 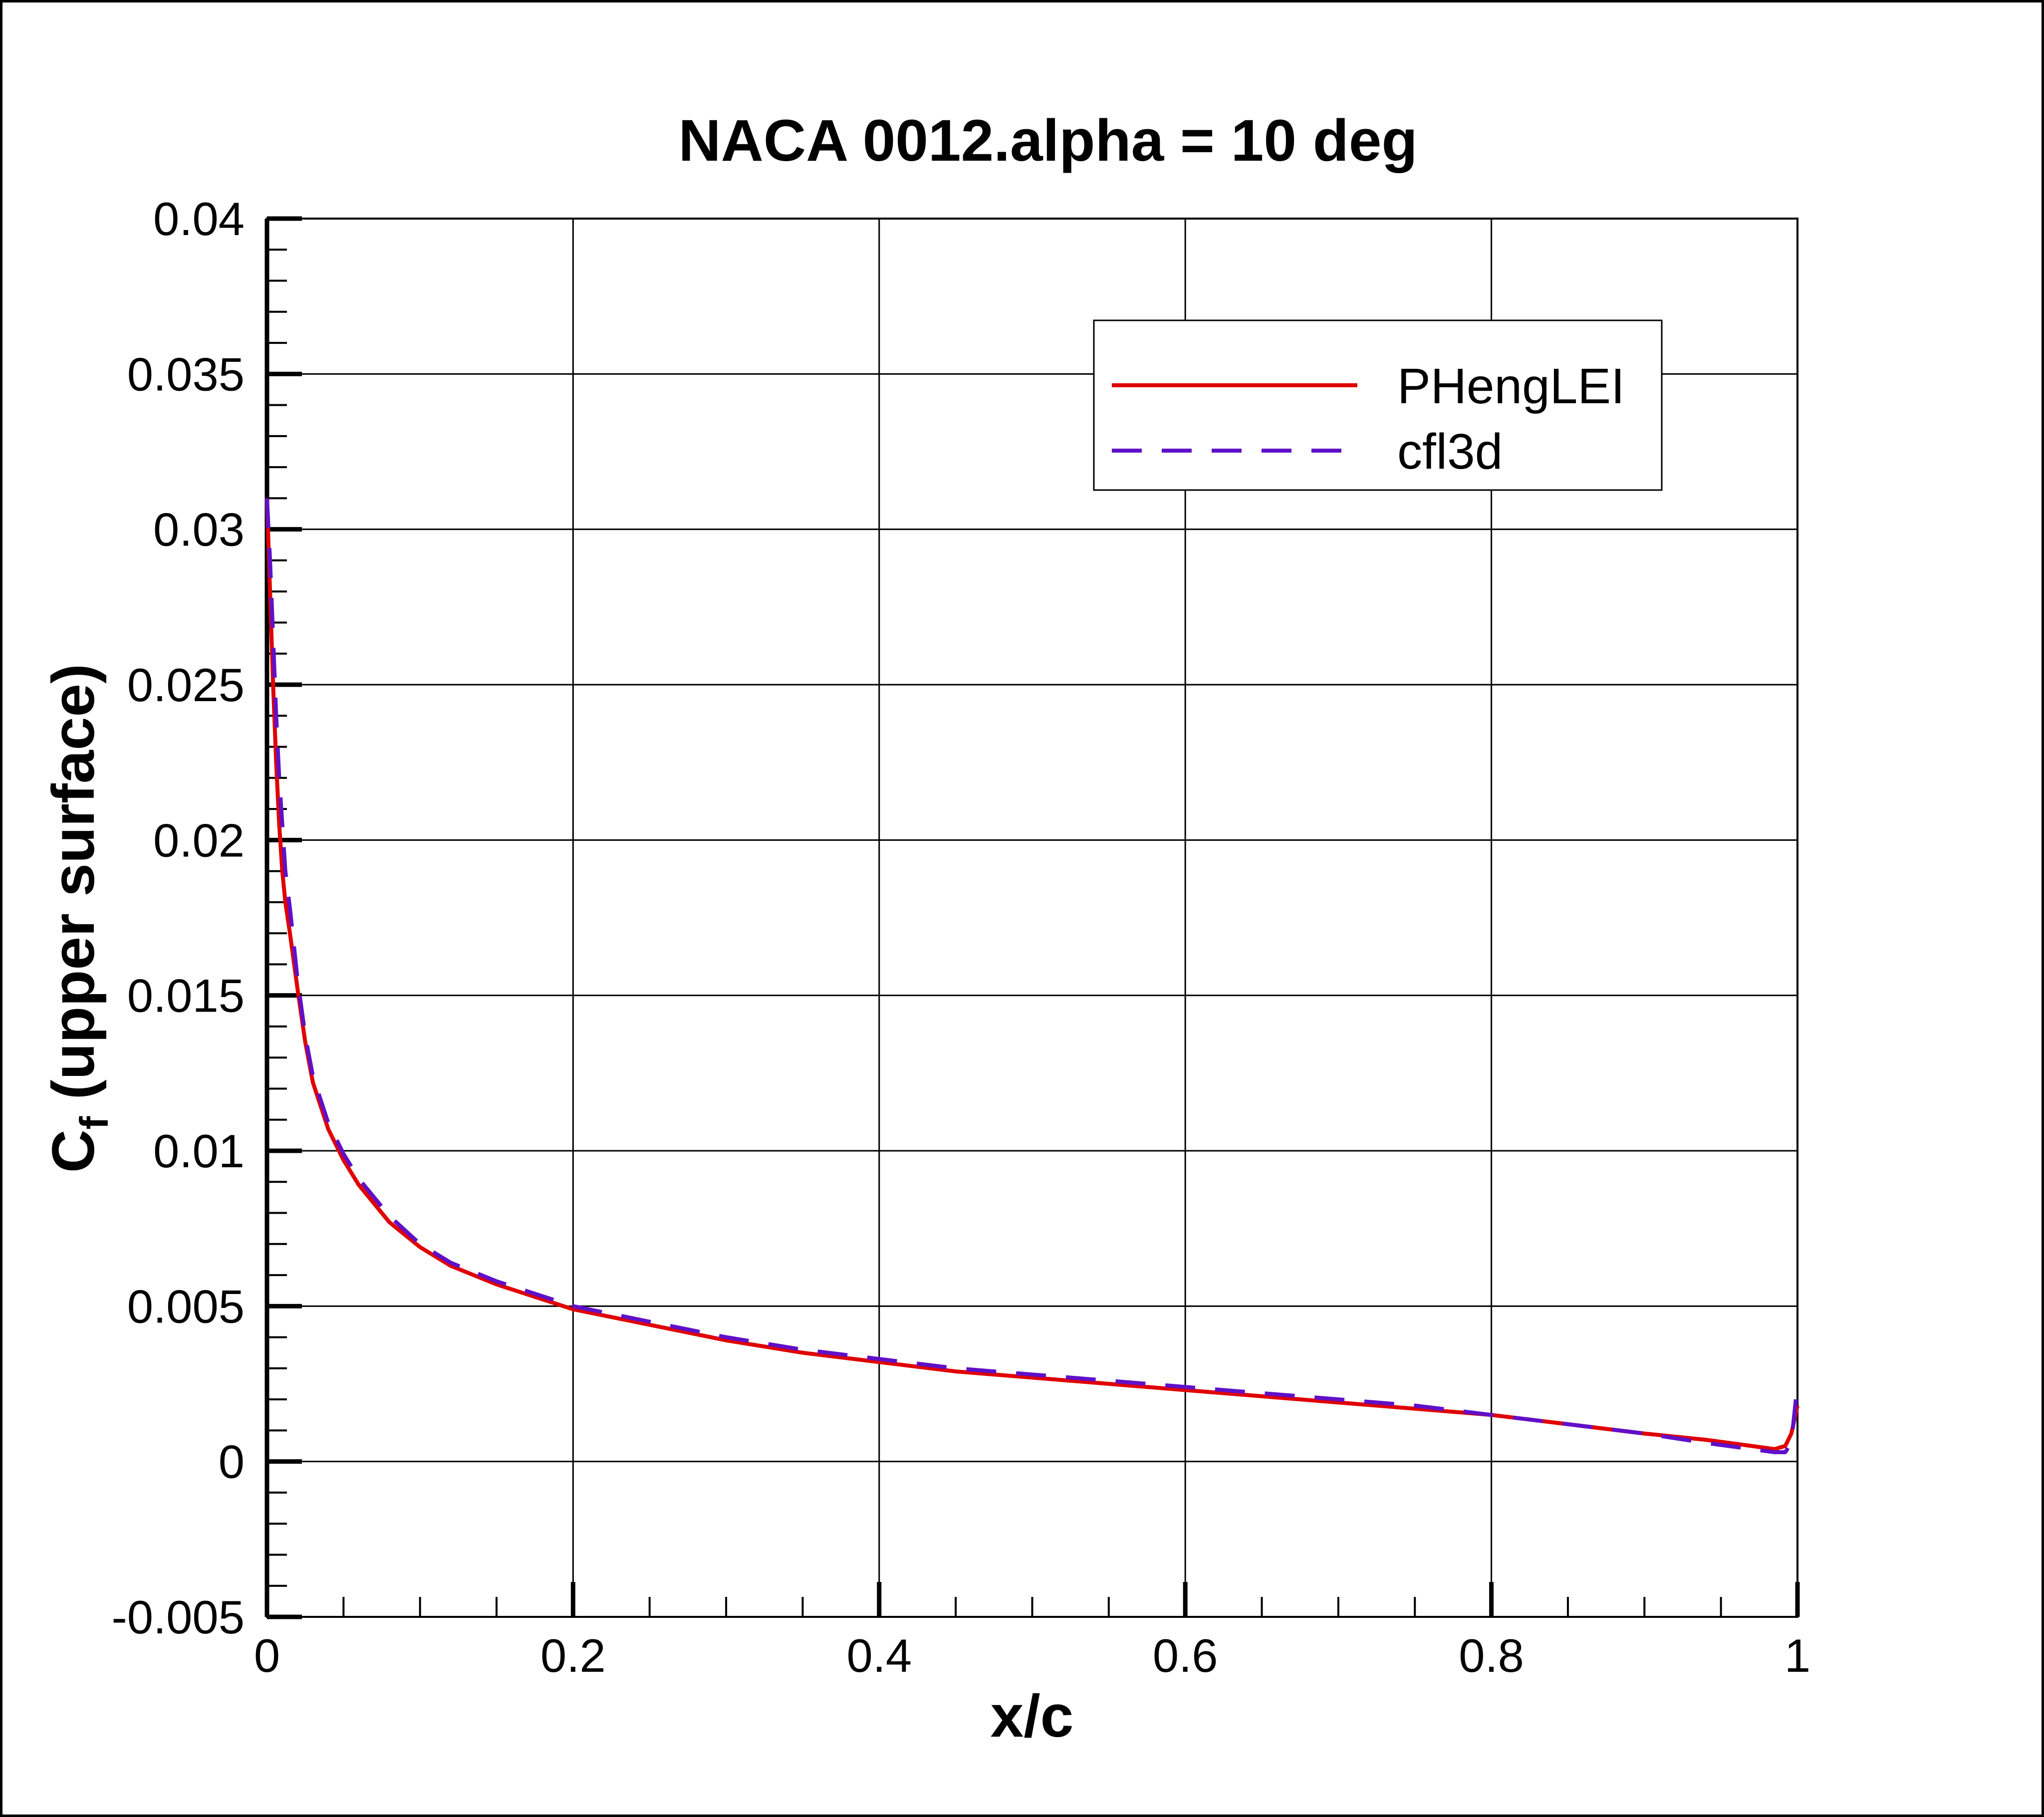 What do you see at coordinates (1511, 386) in the screenshot?
I see `legend-label-phenglei: PHengLEI` at bounding box center [1511, 386].